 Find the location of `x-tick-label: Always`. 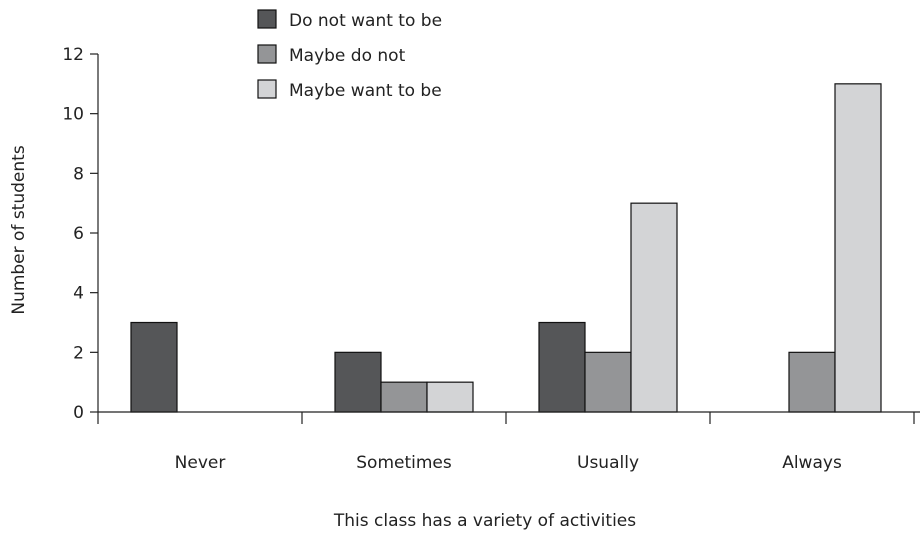

x-tick-label: Always is located at coordinates (812, 463).